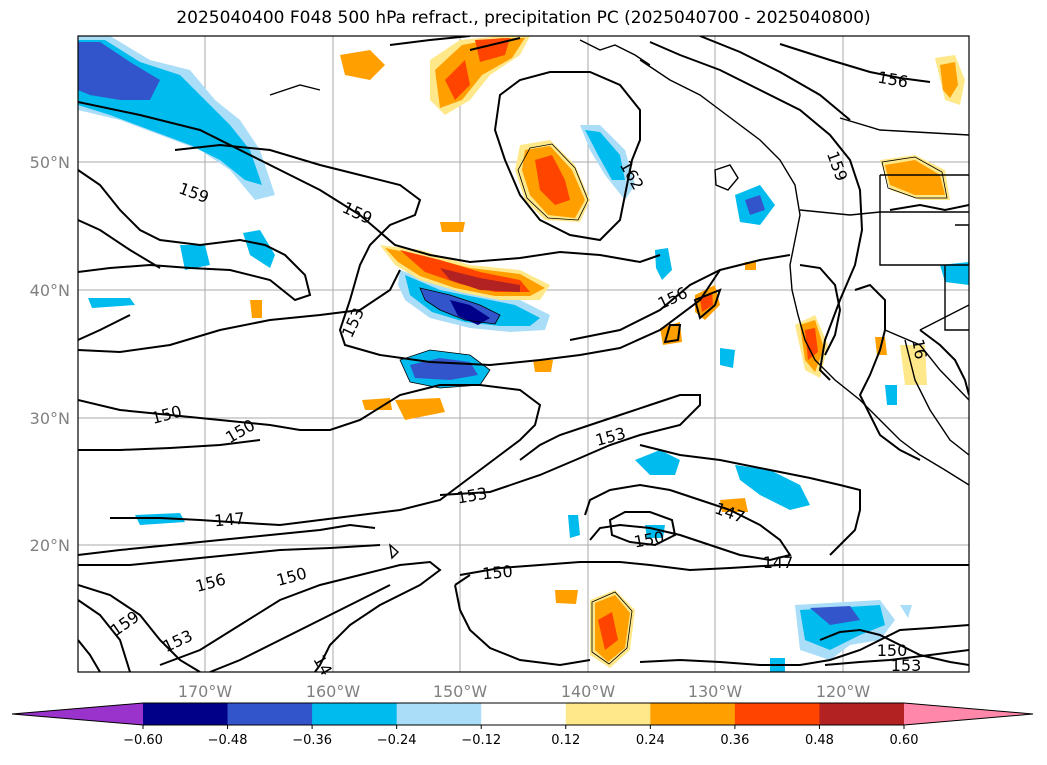 This screenshot has height=765, width=1047. What do you see at coordinates (397, 740) in the screenshot?
I see `colorbar-tick-label: −0.24` at bounding box center [397, 740].